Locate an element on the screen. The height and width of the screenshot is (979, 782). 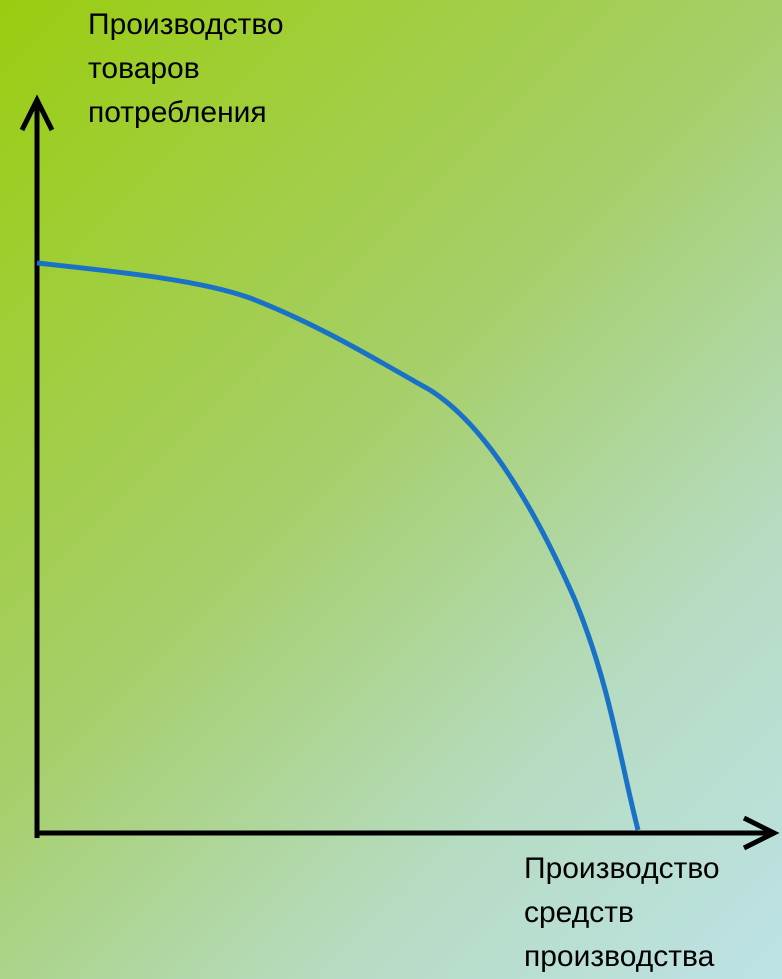
y-axis-label: Производство товаров потребления is located at coordinates (186, 69).